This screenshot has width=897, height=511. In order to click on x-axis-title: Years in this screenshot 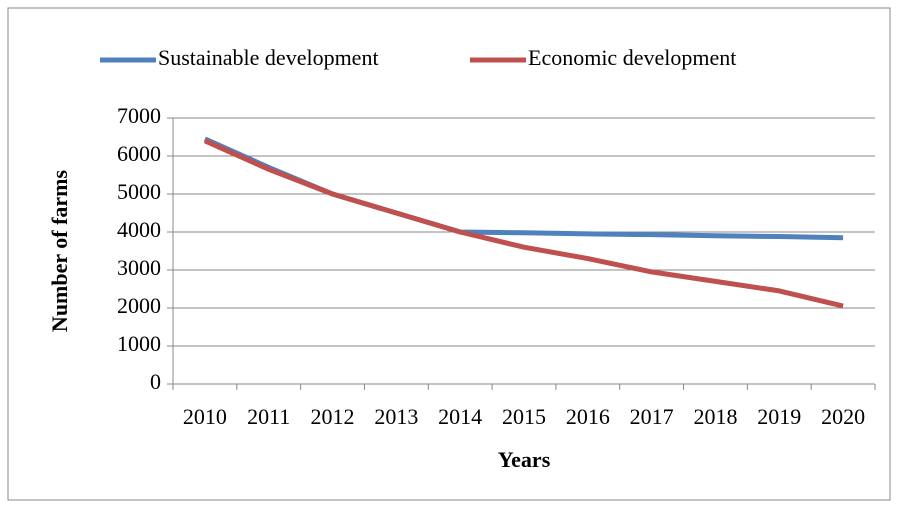, I will do `click(524, 459)`.